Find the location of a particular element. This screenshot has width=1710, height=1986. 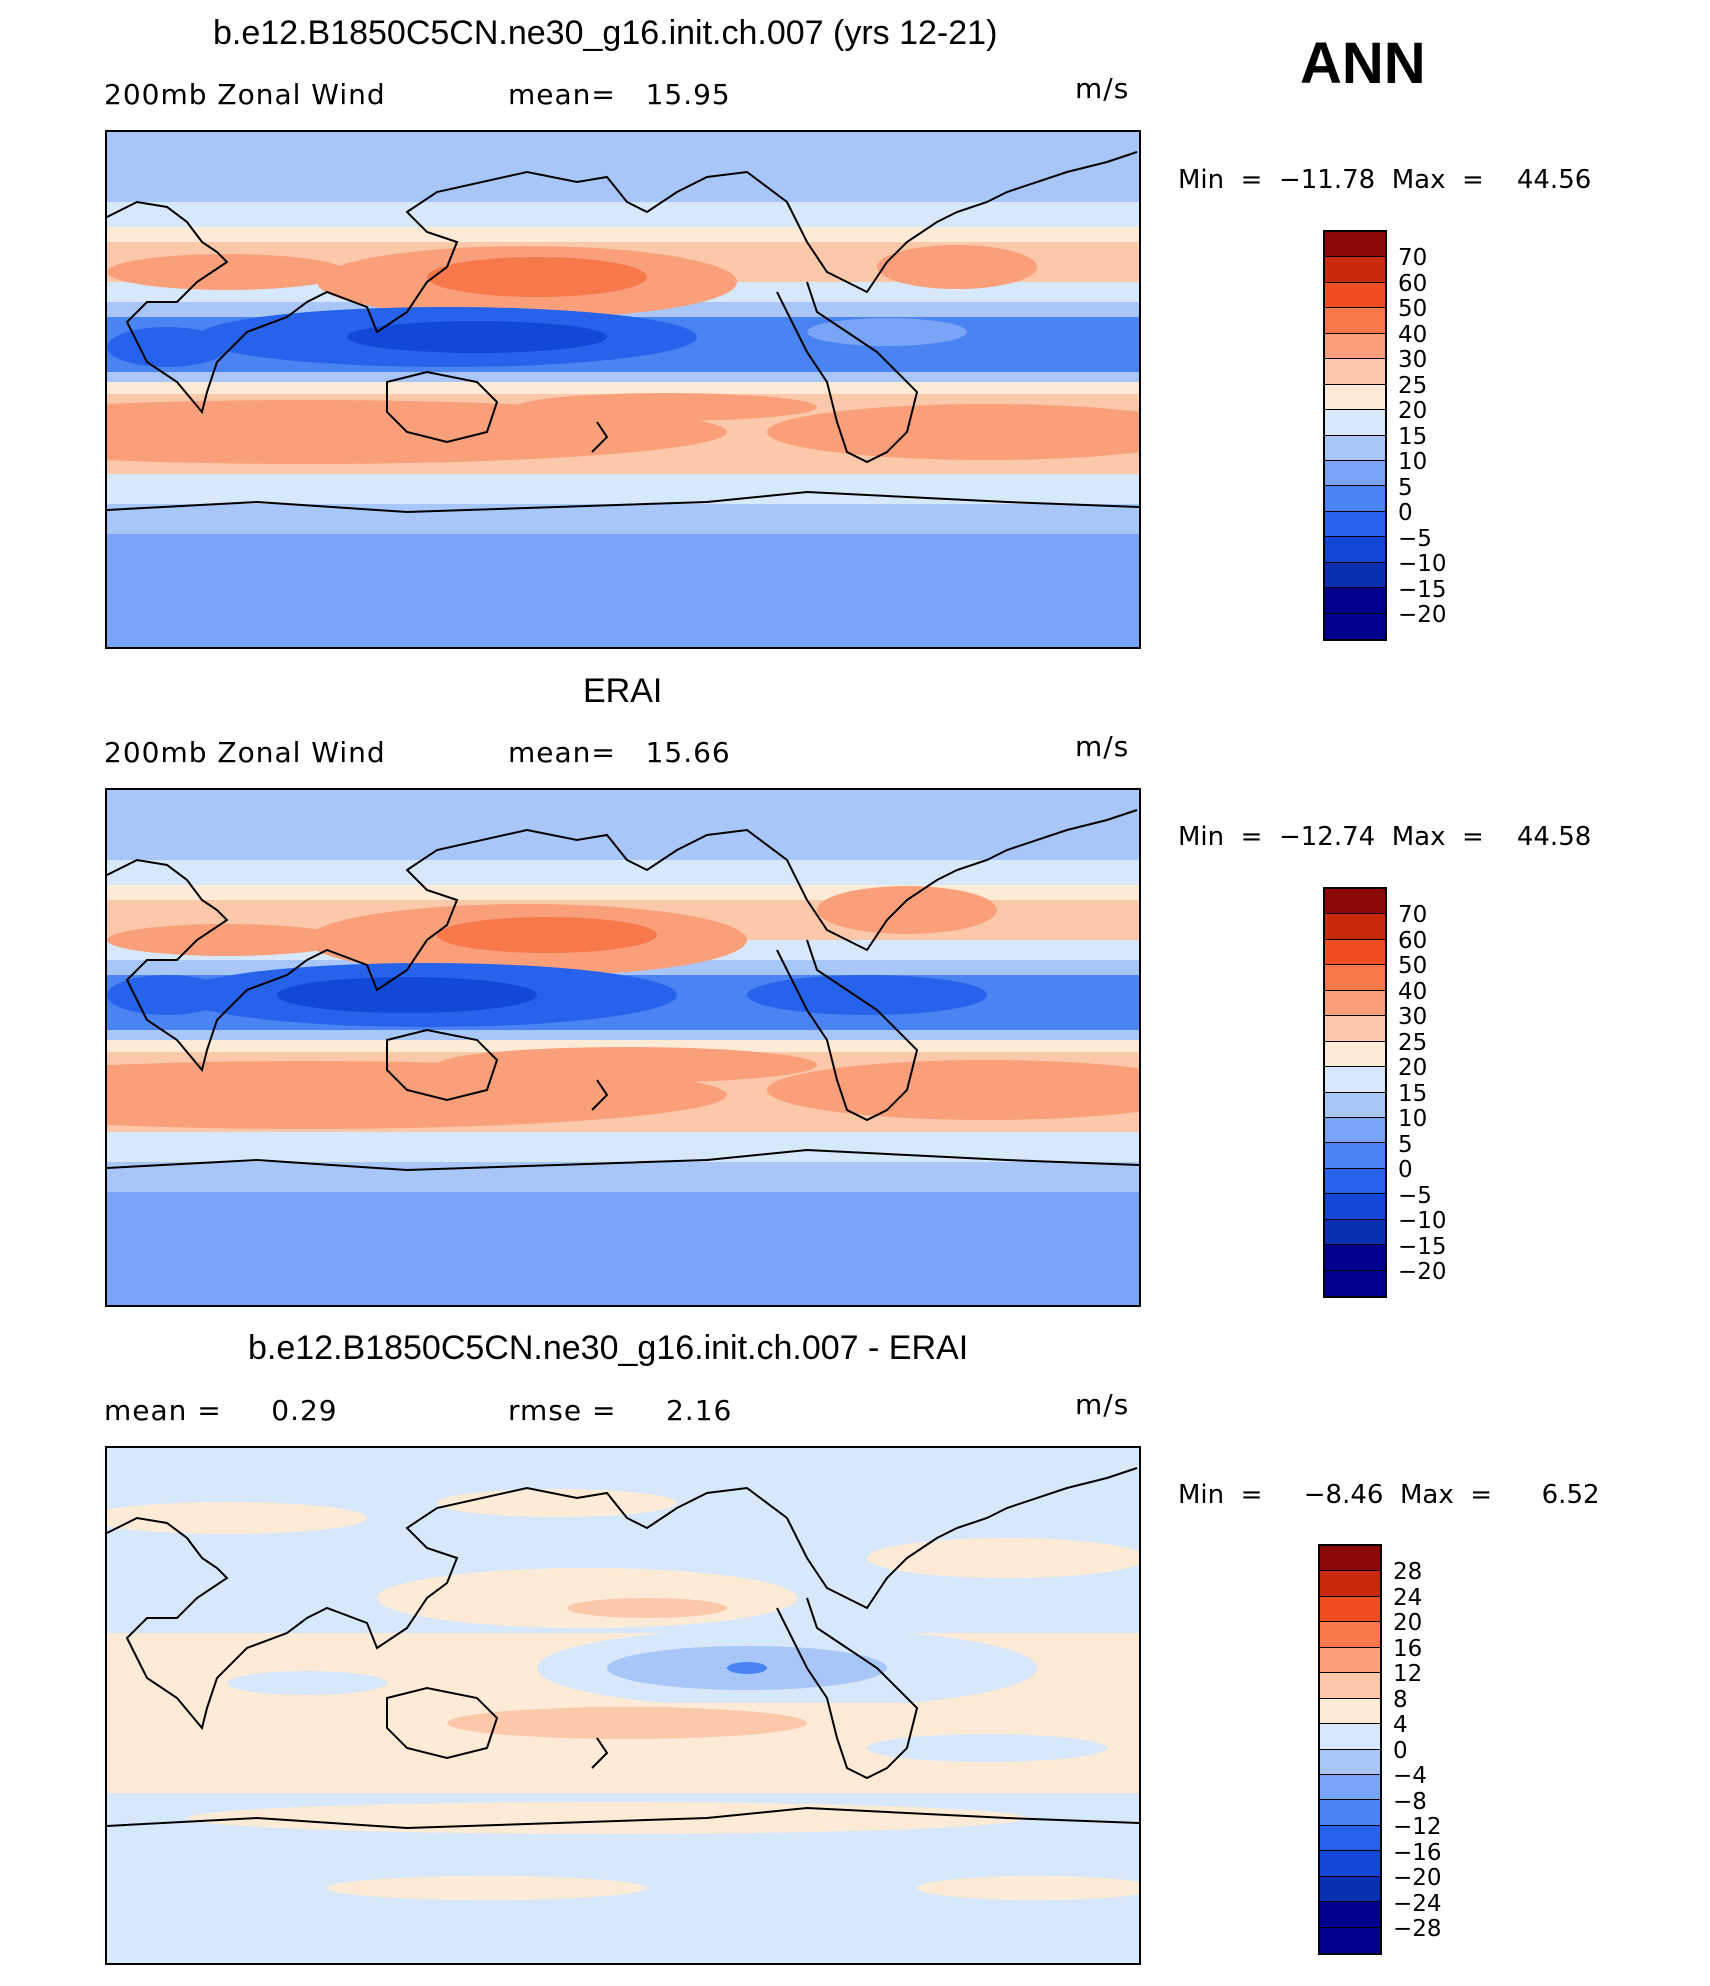

panel-1-colorbar is located at coordinates (1355, 435).